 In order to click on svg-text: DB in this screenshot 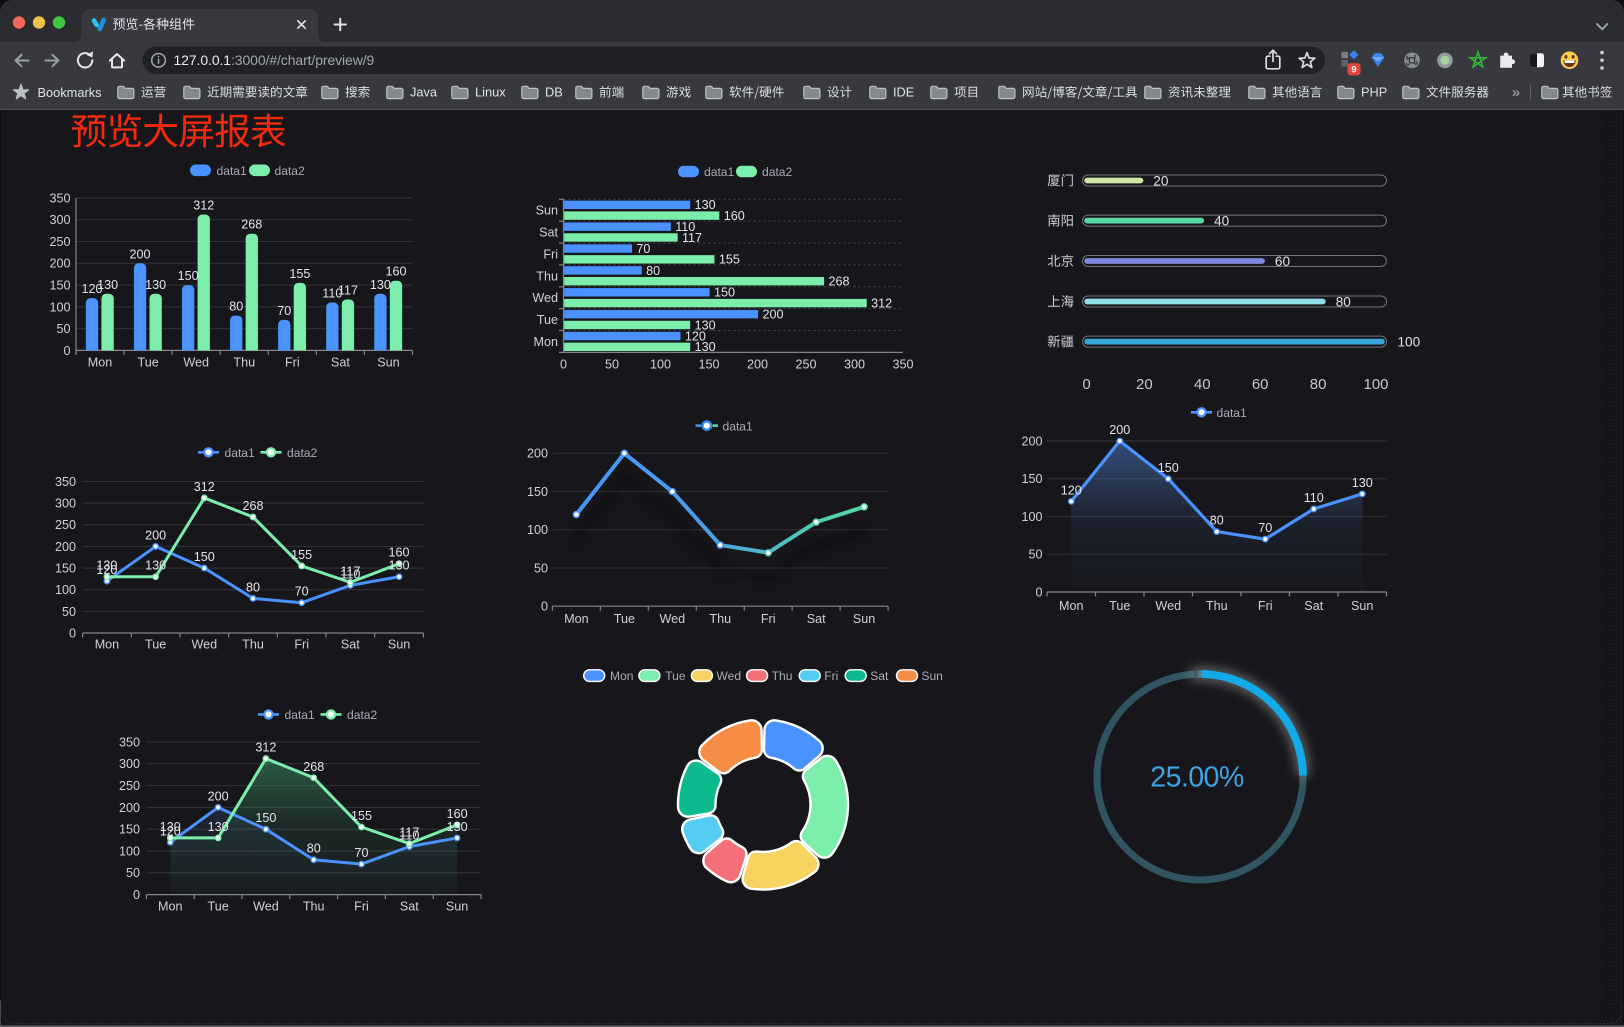, I will do `click(554, 92)`.